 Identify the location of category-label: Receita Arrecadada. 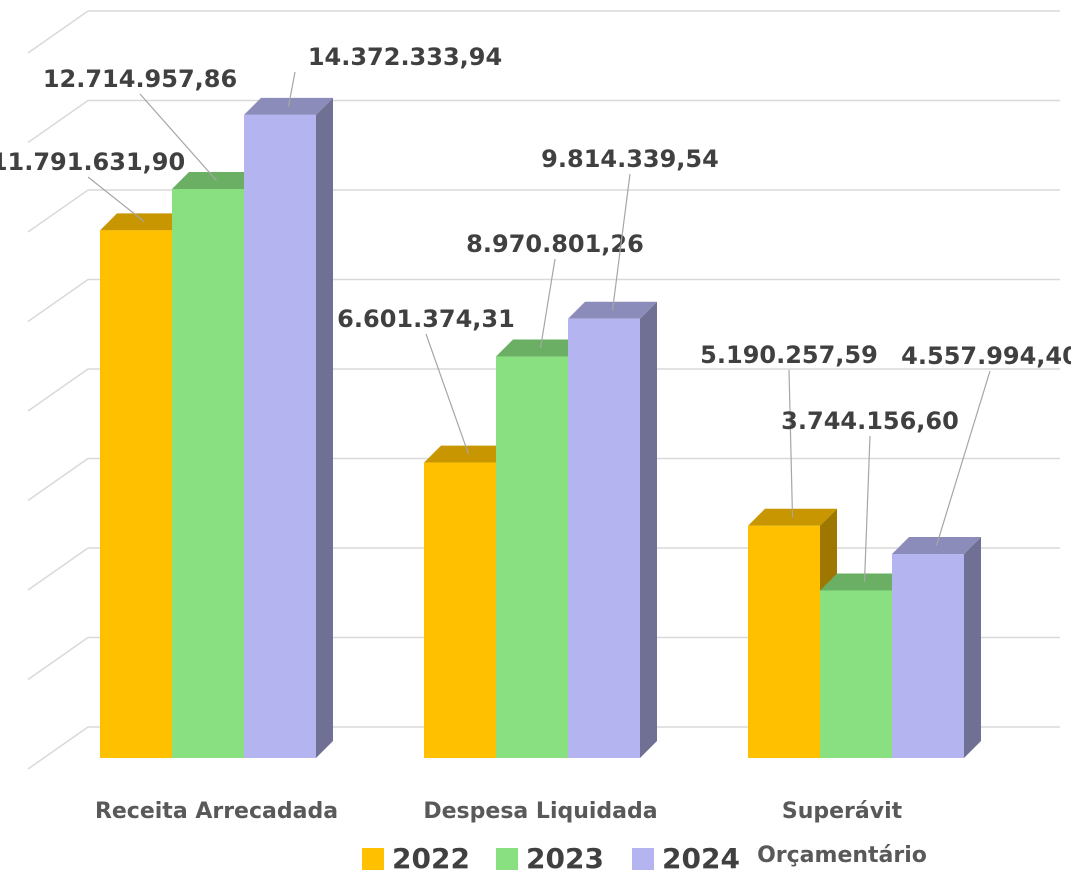
(216, 811).